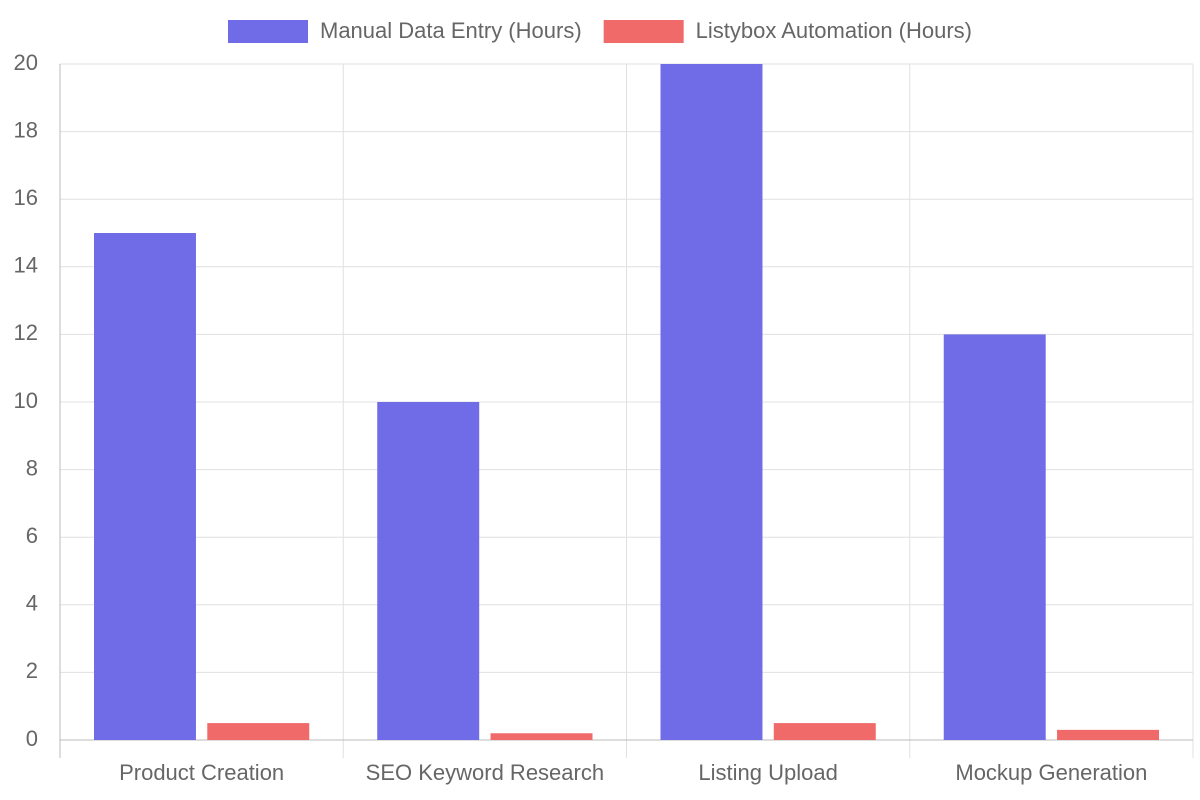  Describe the element at coordinates (26, 400) in the screenshot. I see `y-tick-label: 10` at that location.